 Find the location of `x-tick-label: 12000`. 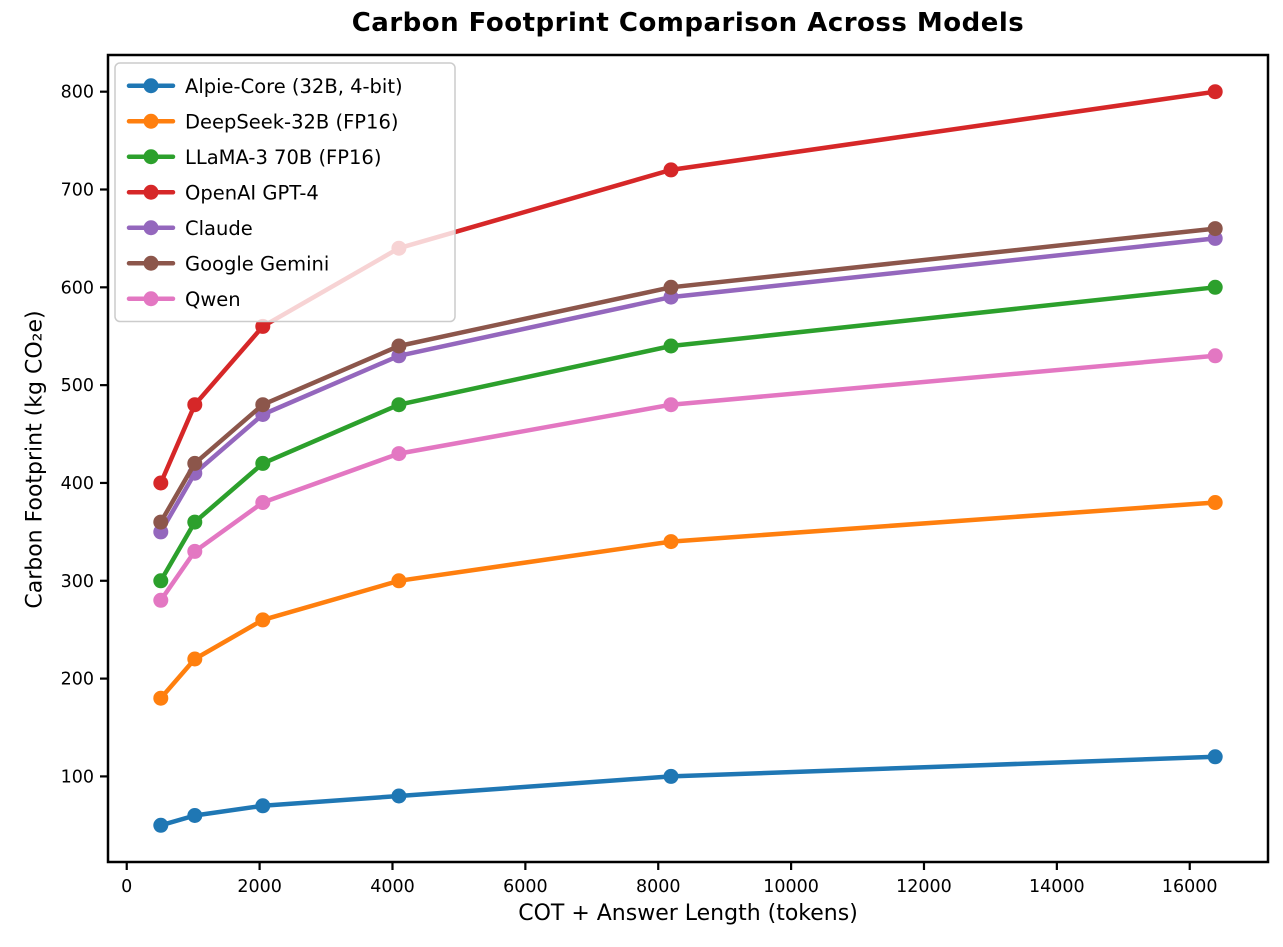

x-tick-label: 12000 is located at coordinates (924, 887).